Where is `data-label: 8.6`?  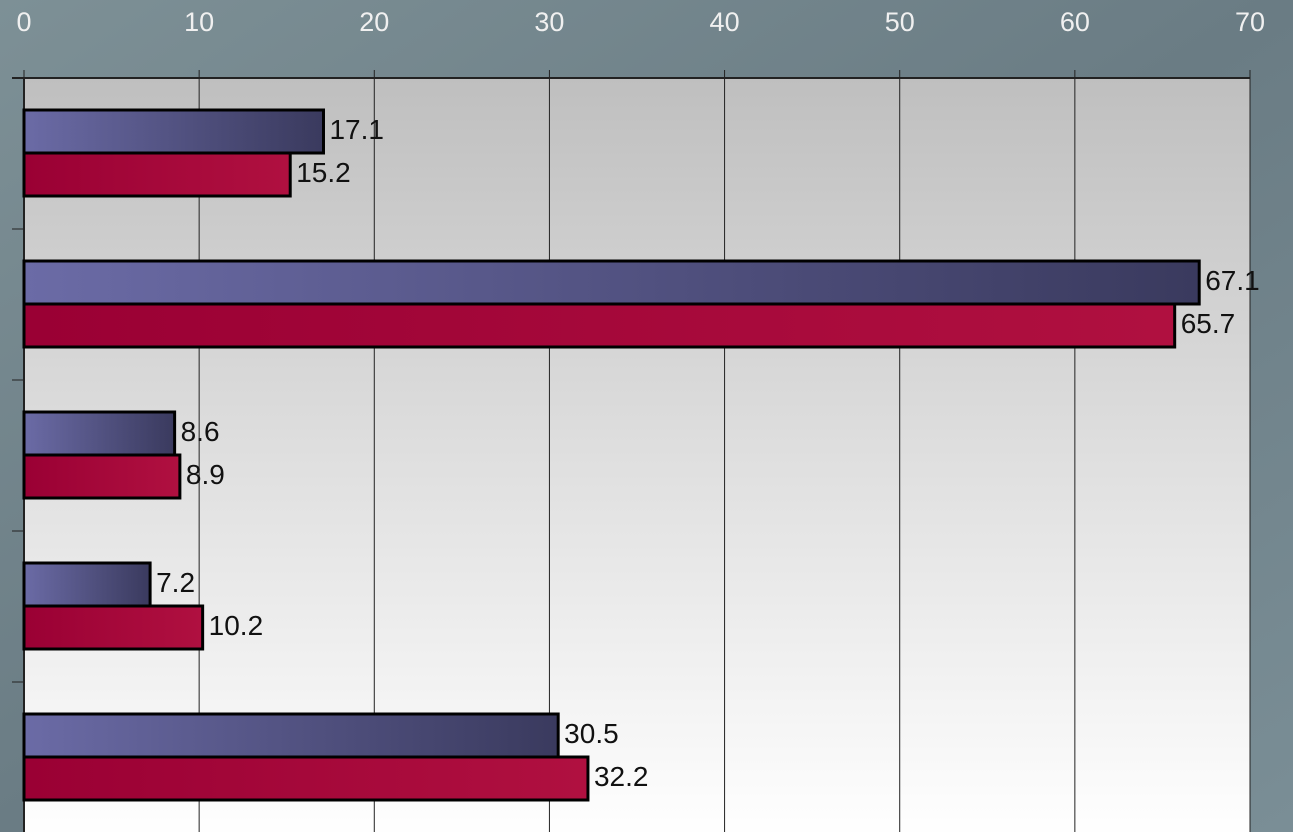 data-label: 8.6 is located at coordinates (200, 431).